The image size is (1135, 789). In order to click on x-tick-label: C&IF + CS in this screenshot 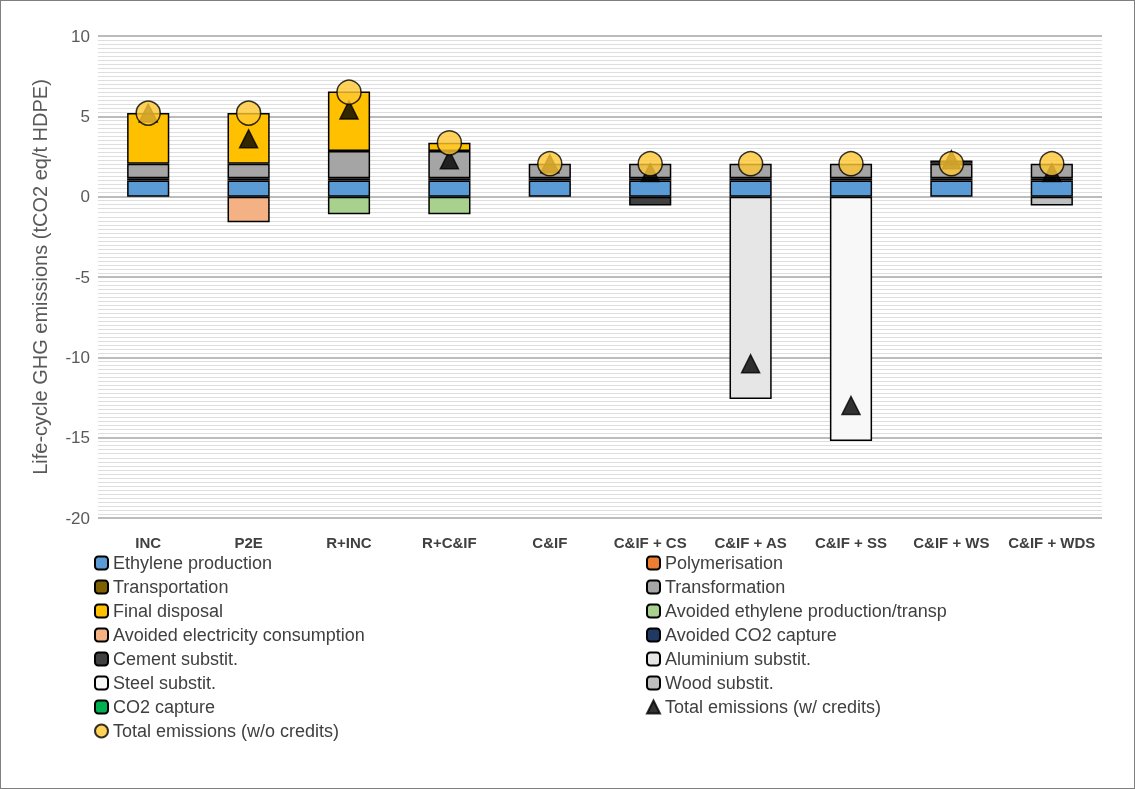, I will do `click(650, 542)`.